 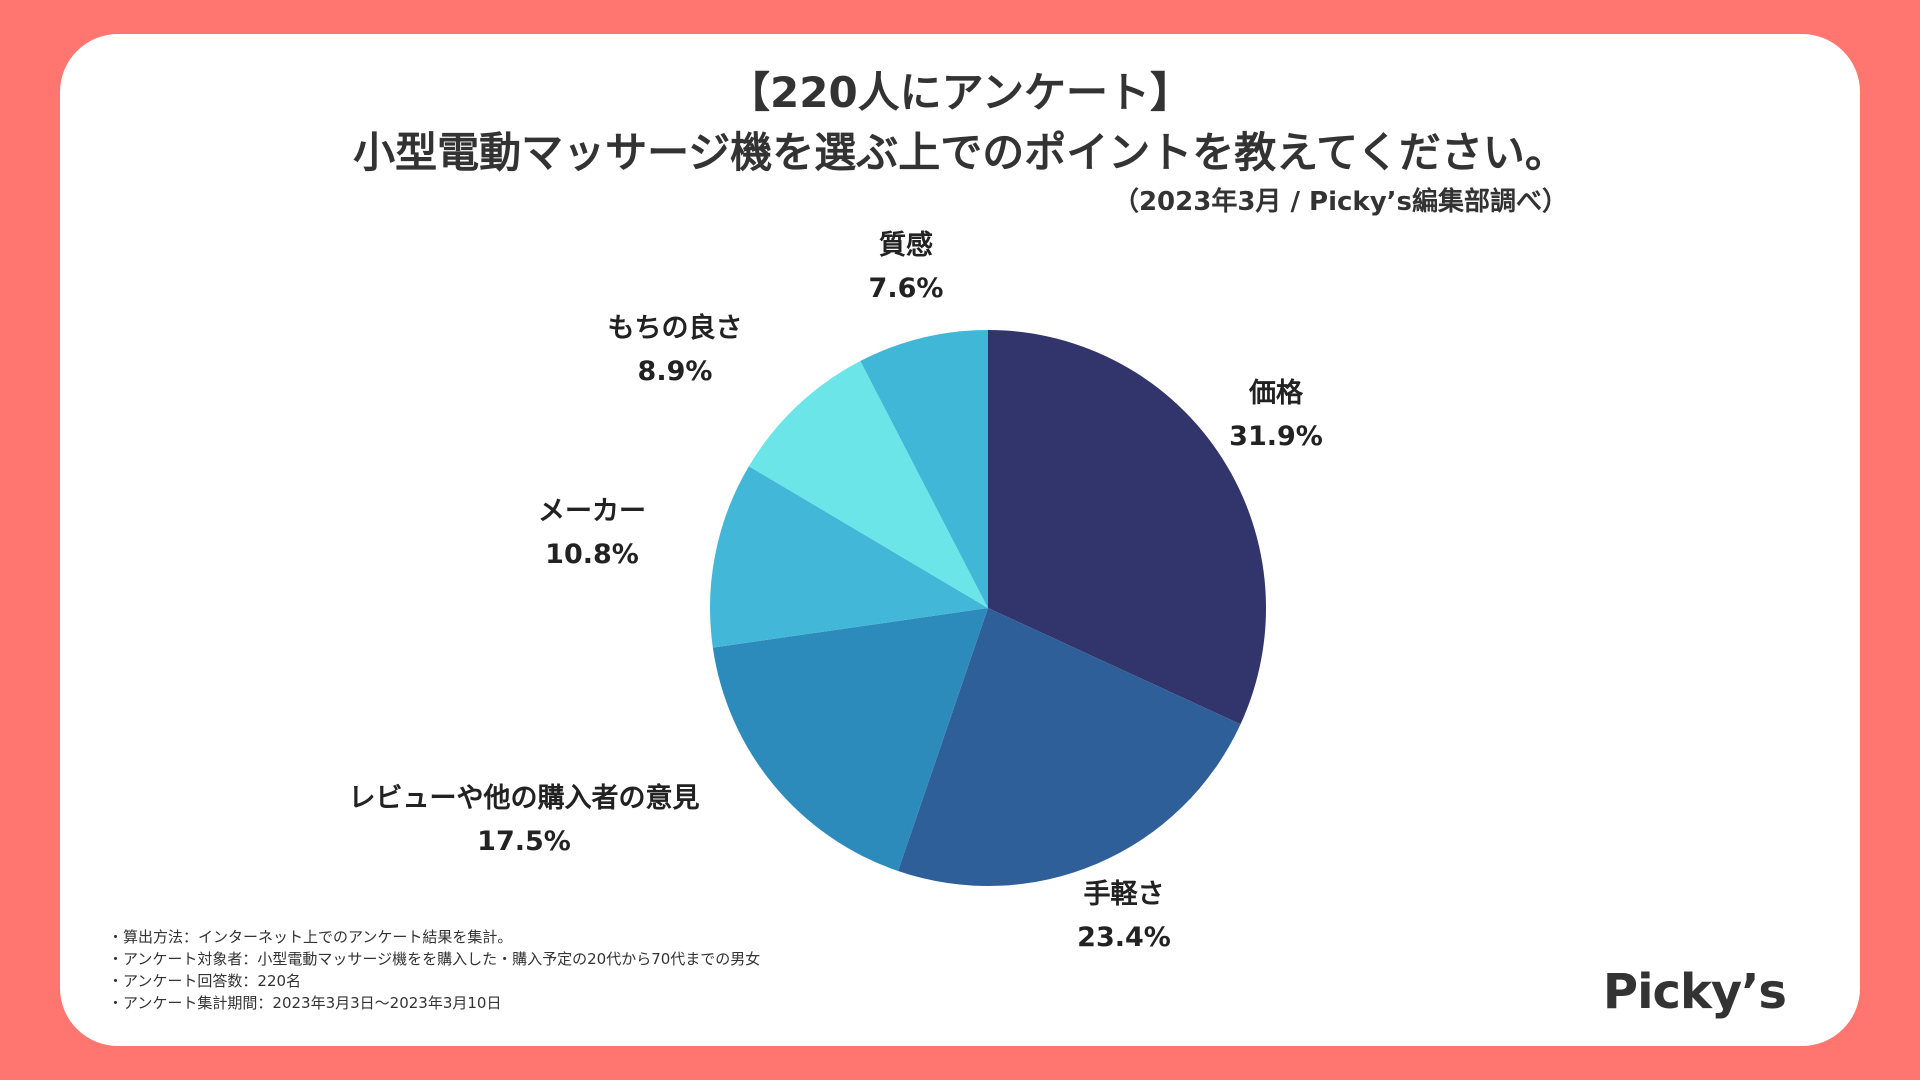 I want to click on chart-title-line1: 【220人にアンケート】, so click(x=960, y=92).